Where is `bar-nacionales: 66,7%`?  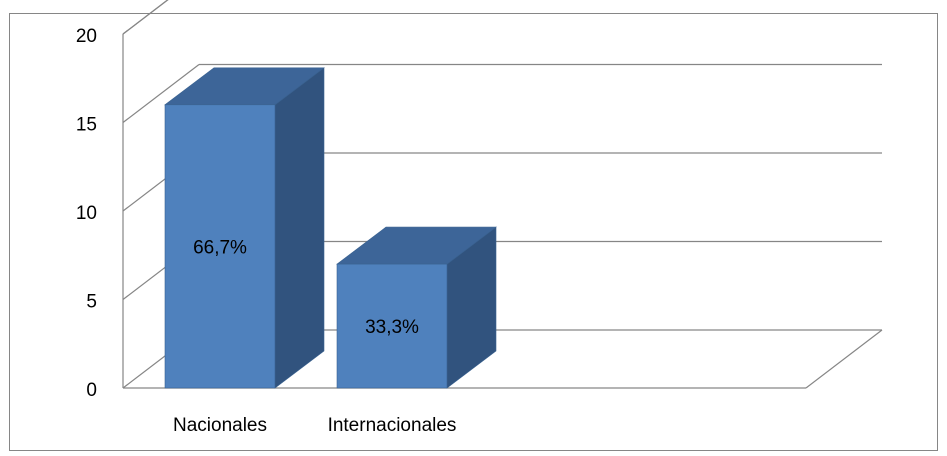
bar-nacionales: 66,7% is located at coordinates (244, 228).